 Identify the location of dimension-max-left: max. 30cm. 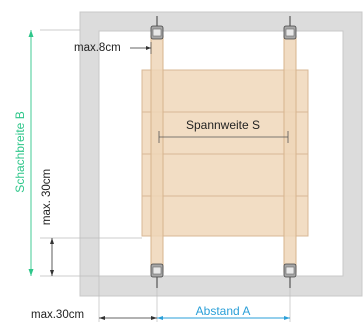
(47, 222).